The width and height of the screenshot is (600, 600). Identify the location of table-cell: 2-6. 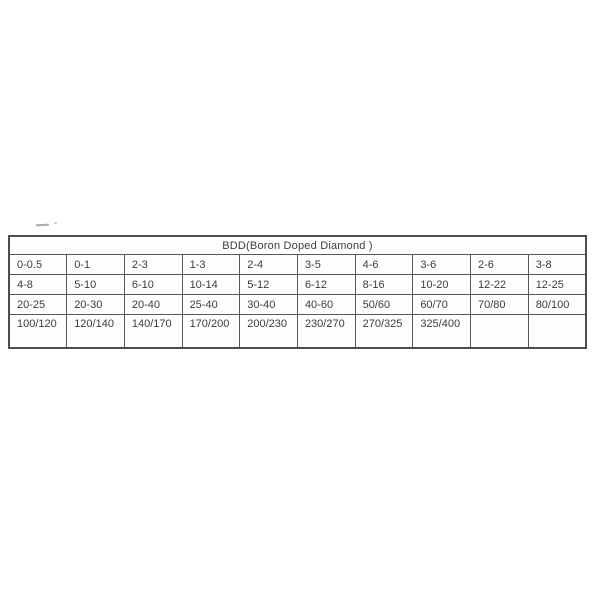
(499, 264).